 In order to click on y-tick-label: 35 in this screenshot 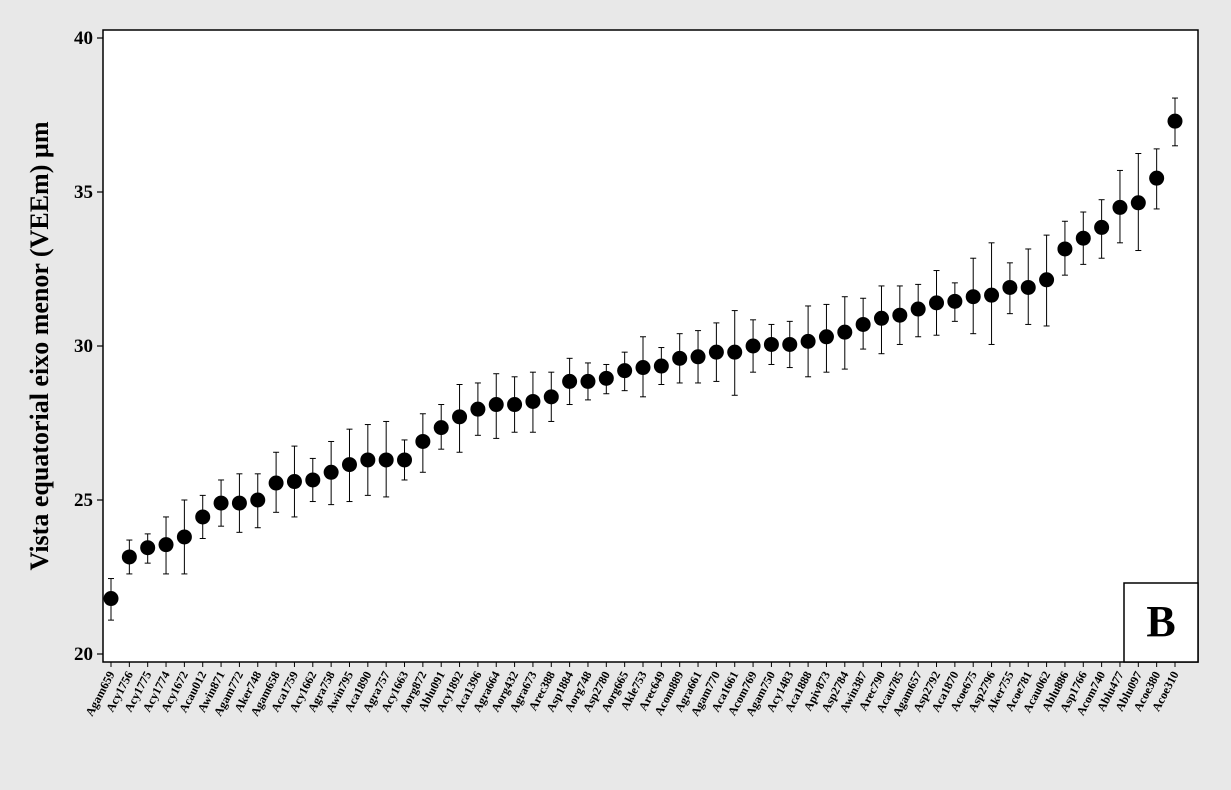, I will do `click(83, 192)`.